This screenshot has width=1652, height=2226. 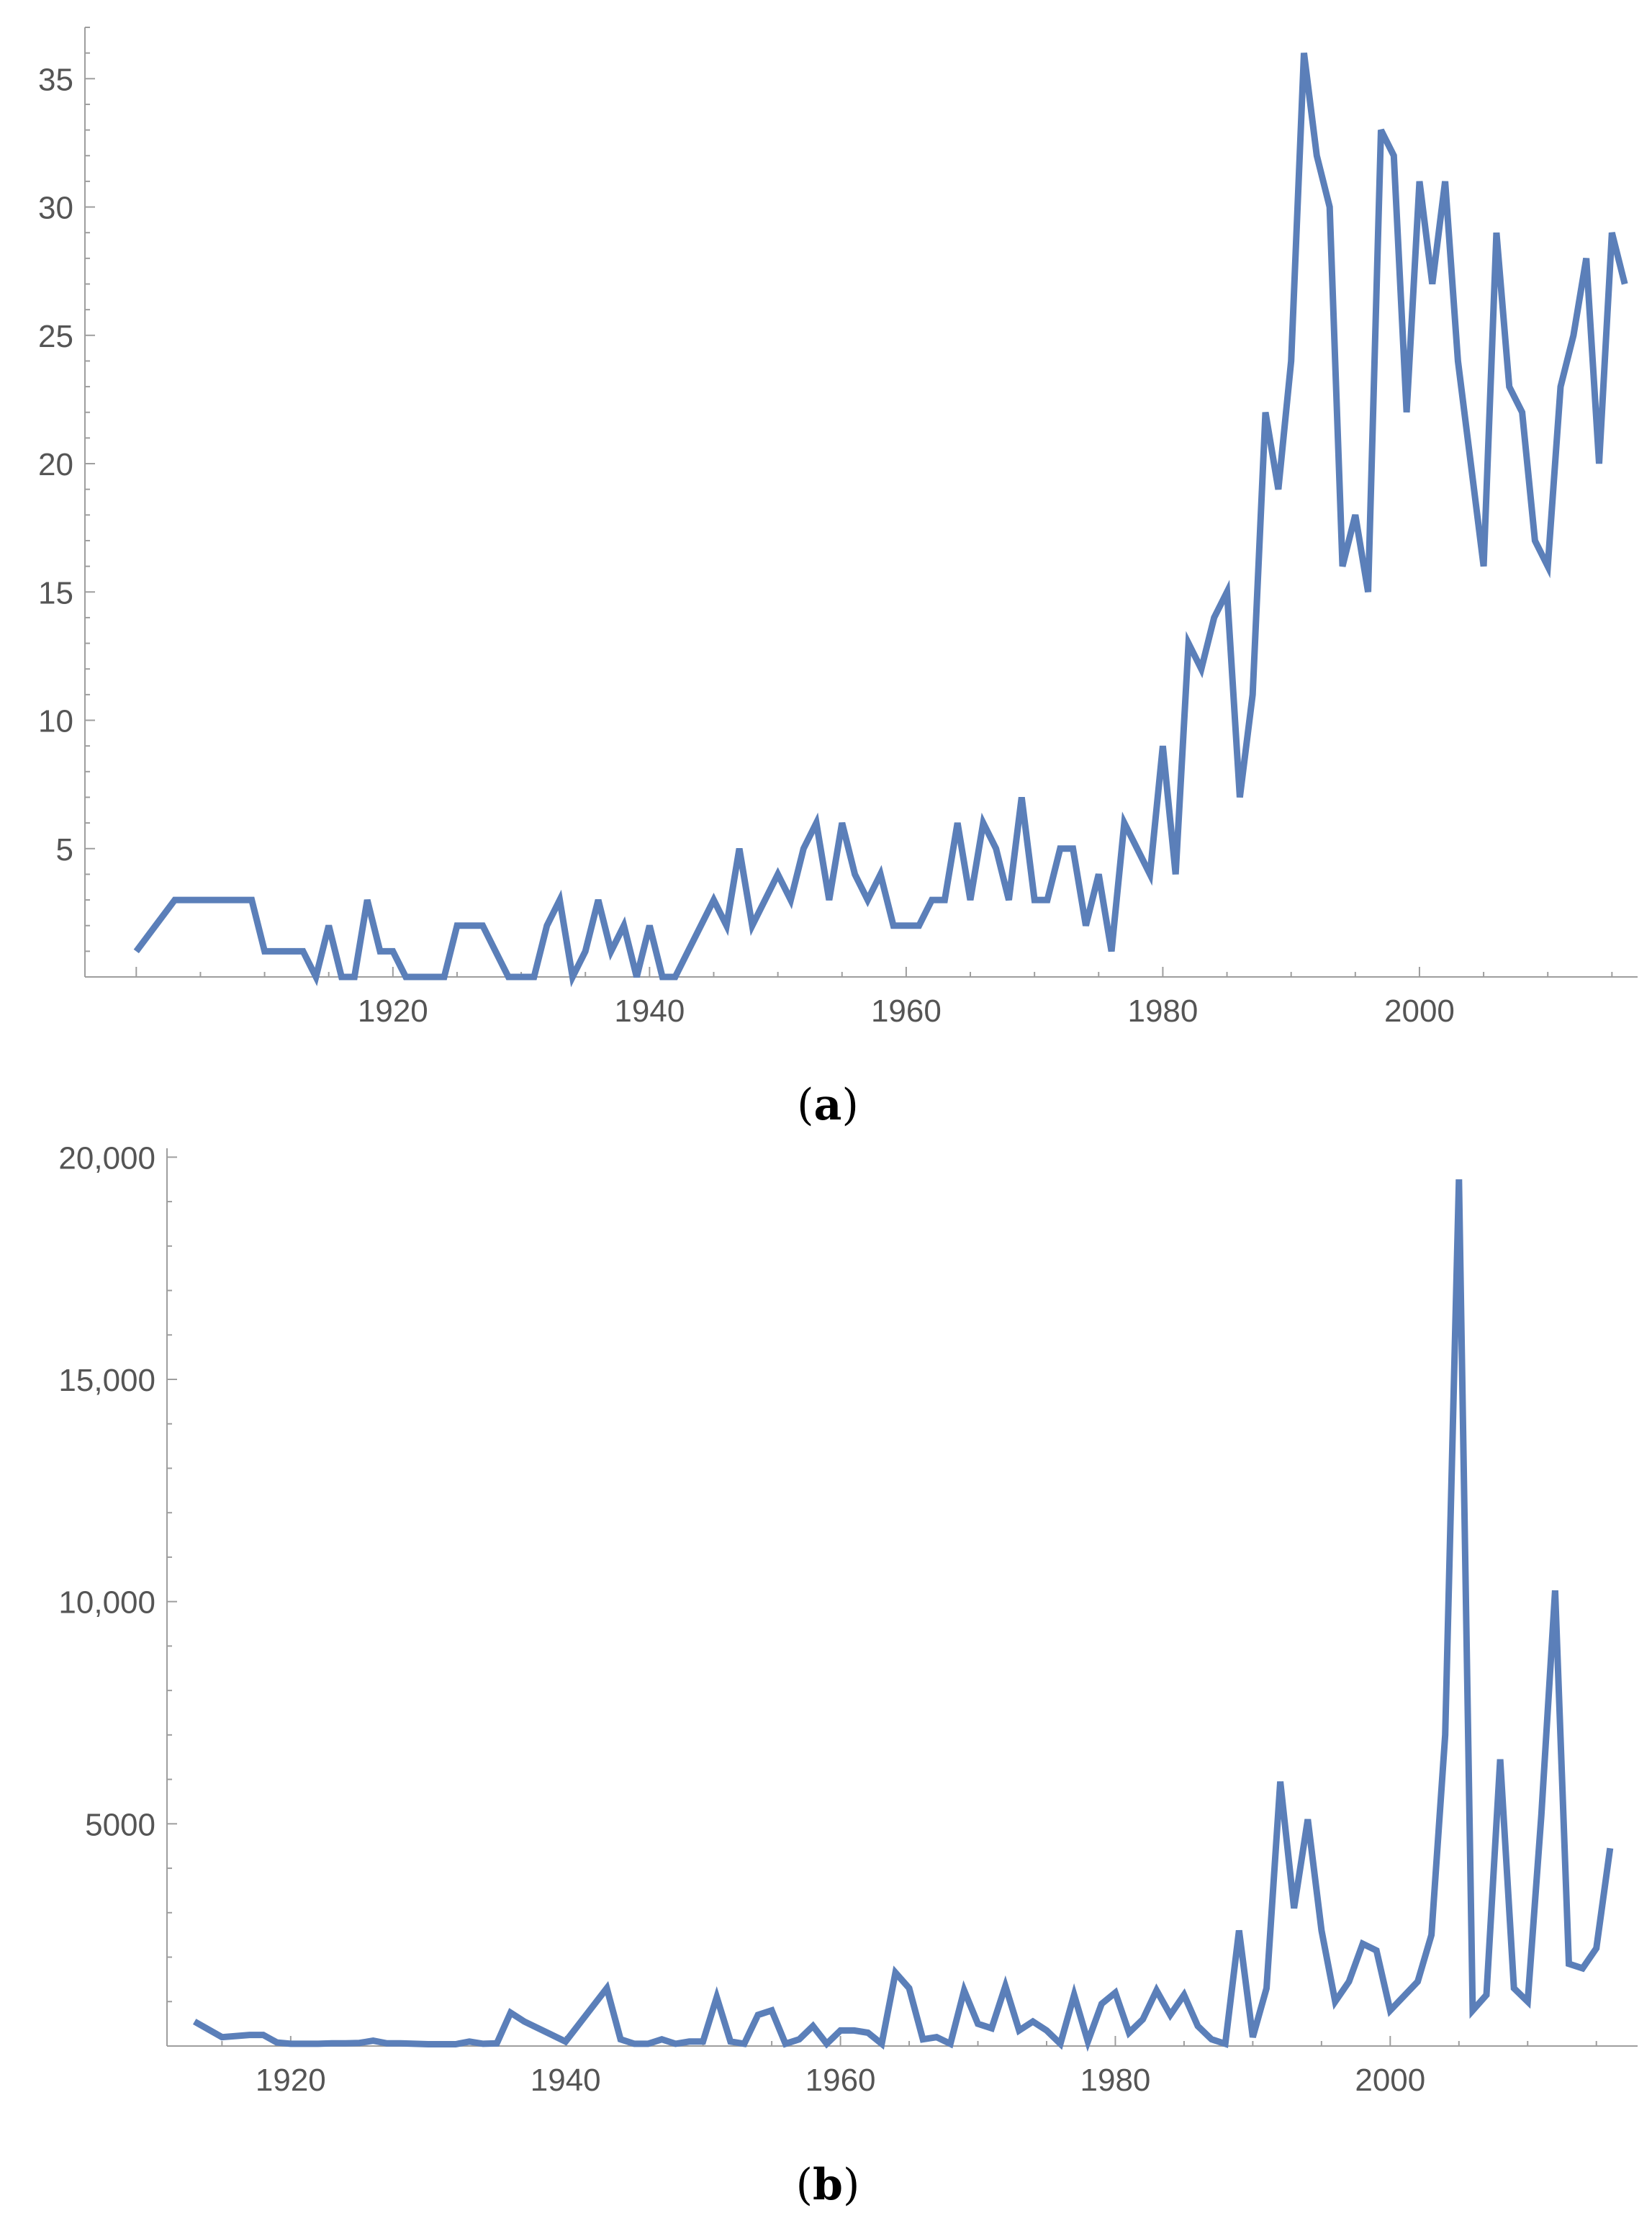 What do you see at coordinates (64, 850) in the screenshot?
I see `y-tick-label: 5` at bounding box center [64, 850].